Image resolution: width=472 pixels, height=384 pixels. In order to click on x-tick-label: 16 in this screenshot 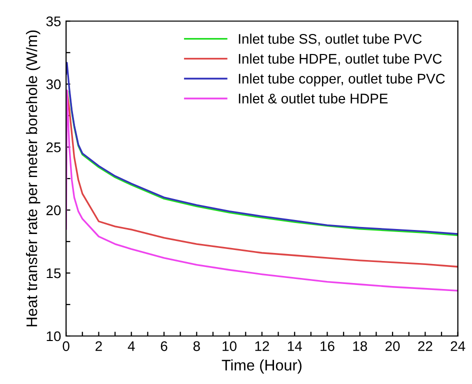, I will do `click(327, 346)`.